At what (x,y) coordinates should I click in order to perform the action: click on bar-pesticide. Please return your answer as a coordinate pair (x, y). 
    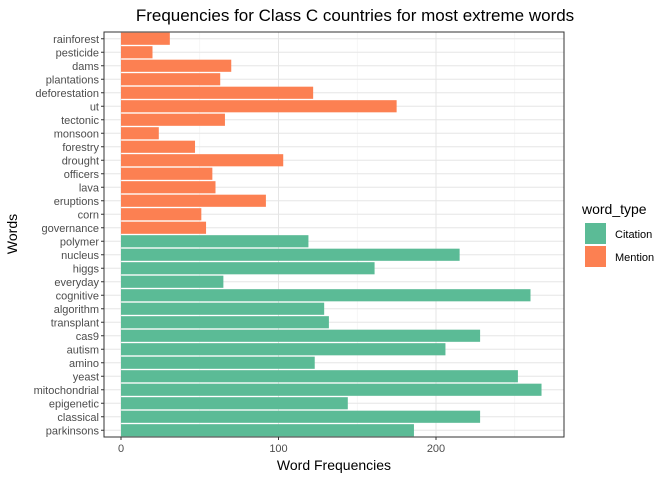
    Looking at the image, I should click on (137, 52).